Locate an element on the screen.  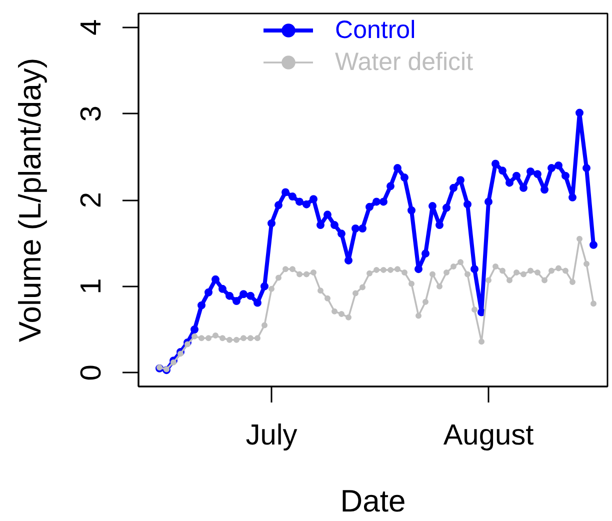
y-tick-label: 1 is located at coordinates (92, 286).